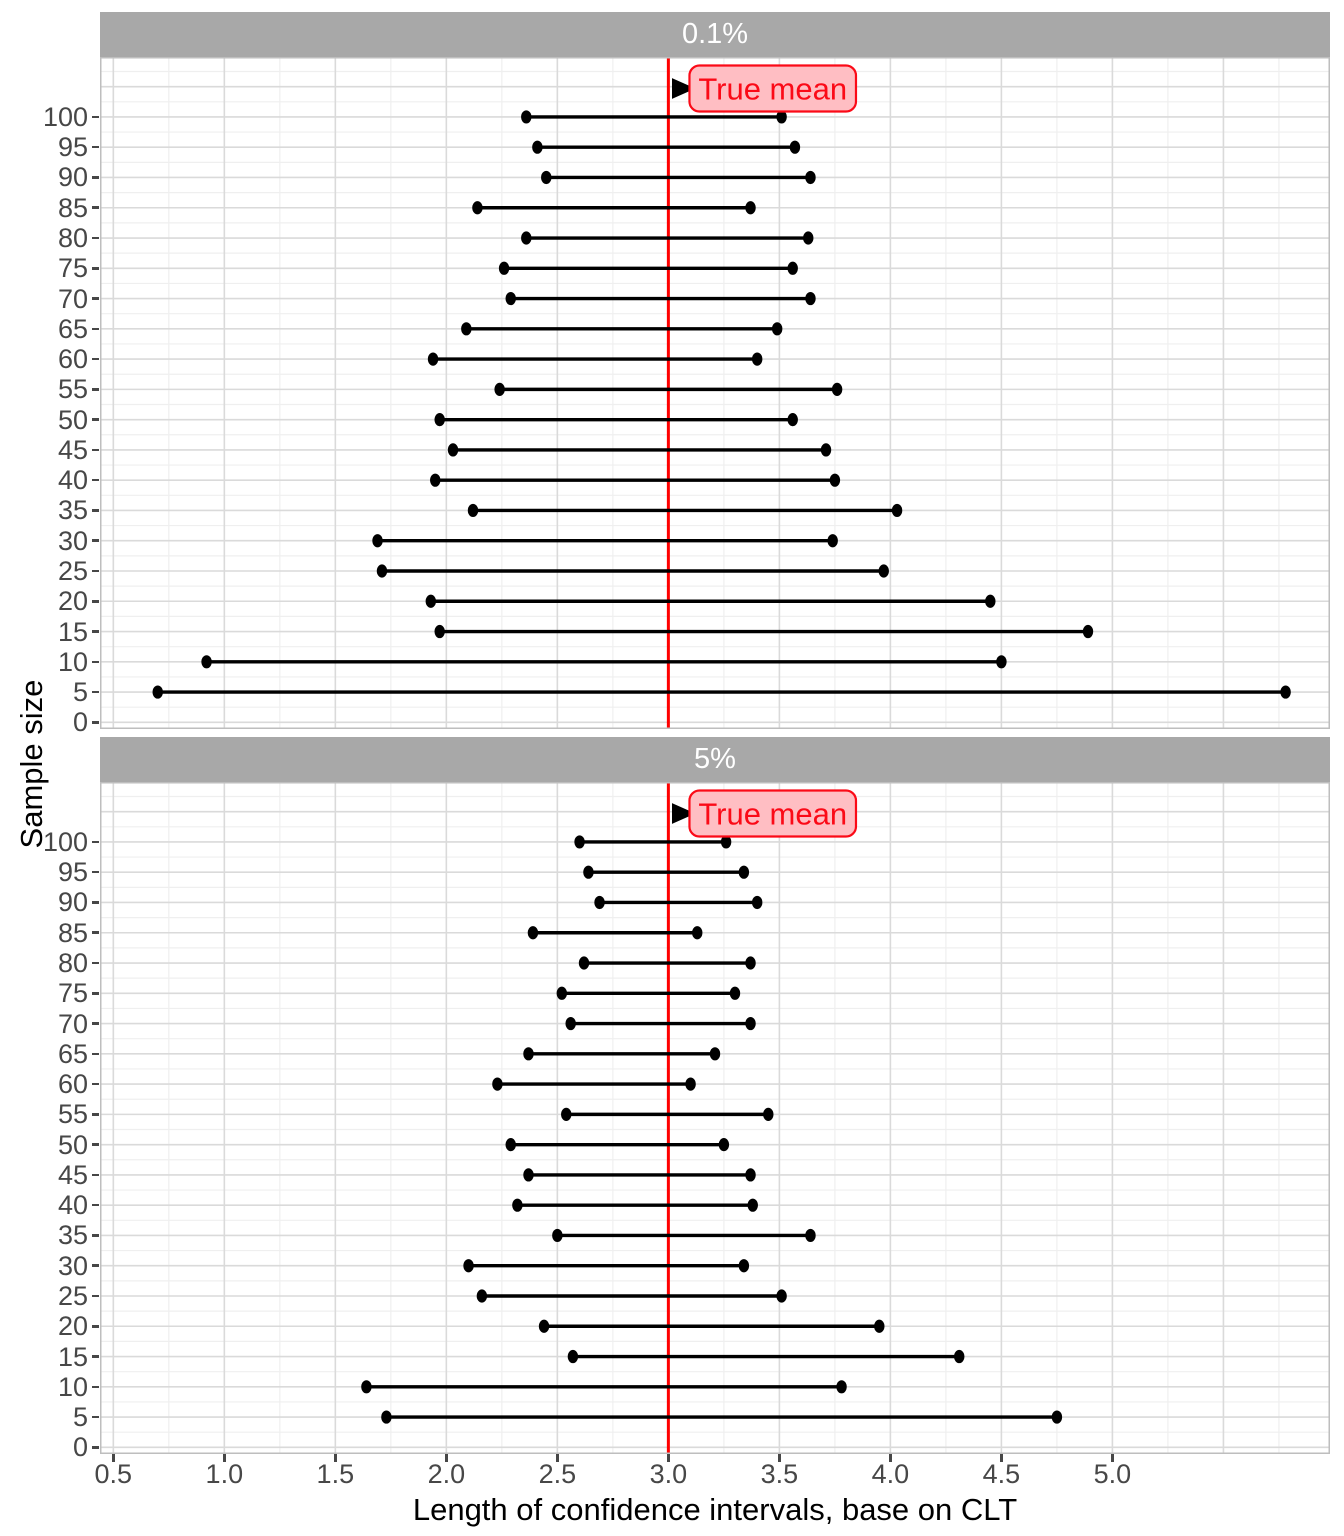 The image size is (1344, 1536). Describe the element at coordinates (72, 993) in the screenshot. I see `y-tick-label: 75` at that location.